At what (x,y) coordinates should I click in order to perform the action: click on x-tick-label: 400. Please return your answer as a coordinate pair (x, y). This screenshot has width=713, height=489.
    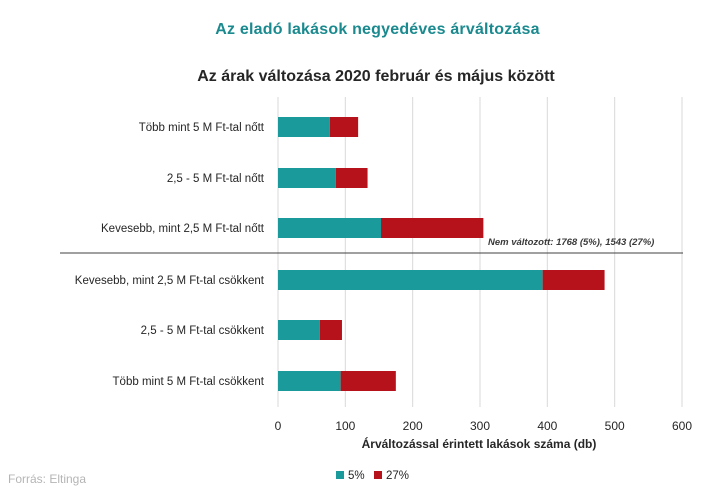
    Looking at the image, I should click on (547, 426).